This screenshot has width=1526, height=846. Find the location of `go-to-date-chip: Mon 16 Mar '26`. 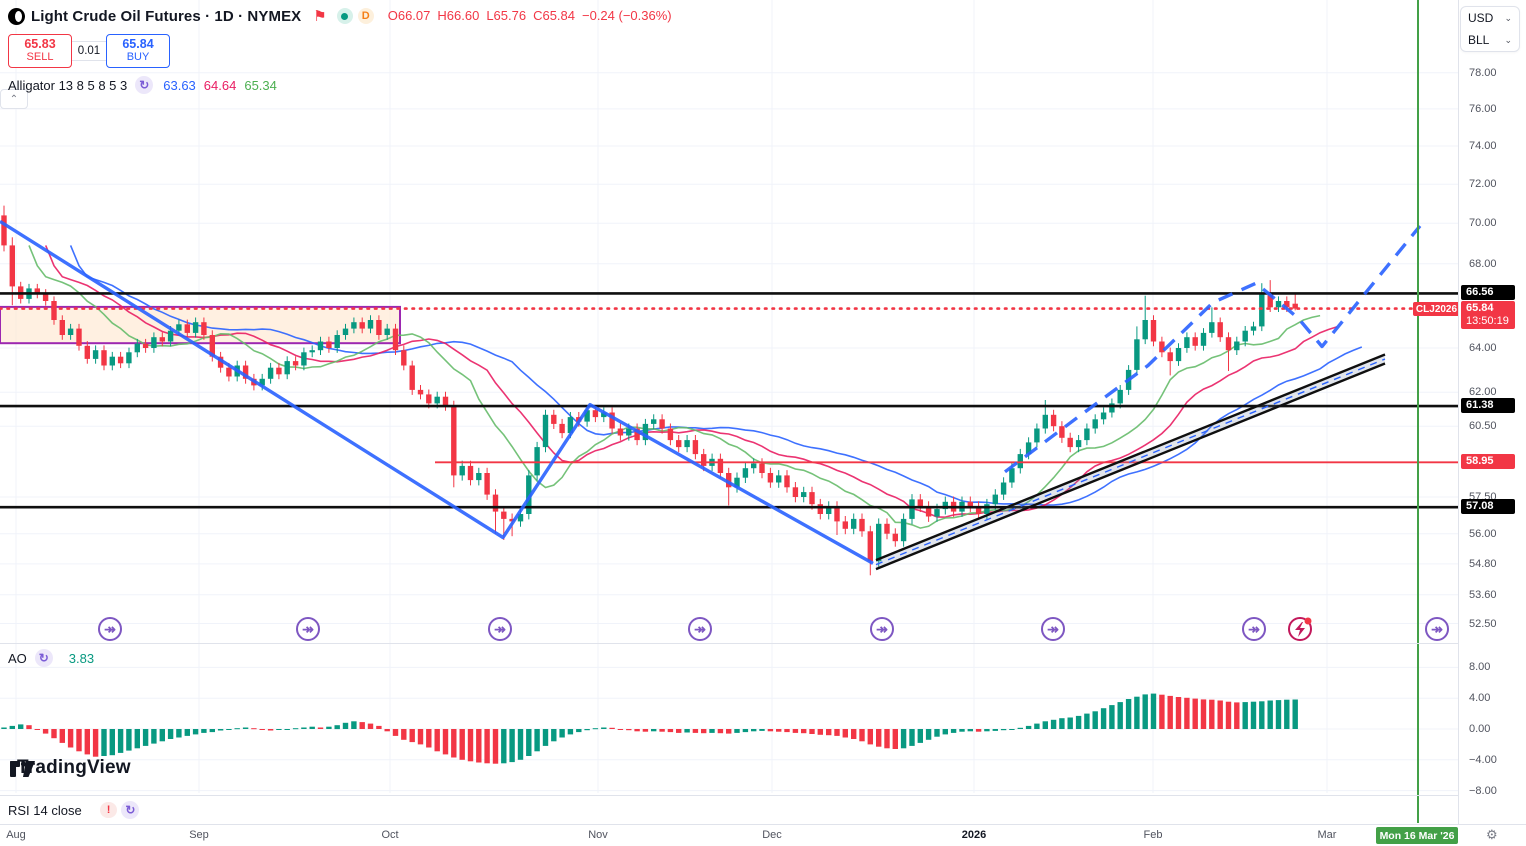

go-to-date-chip: Mon 16 Mar '26 is located at coordinates (1417, 835).